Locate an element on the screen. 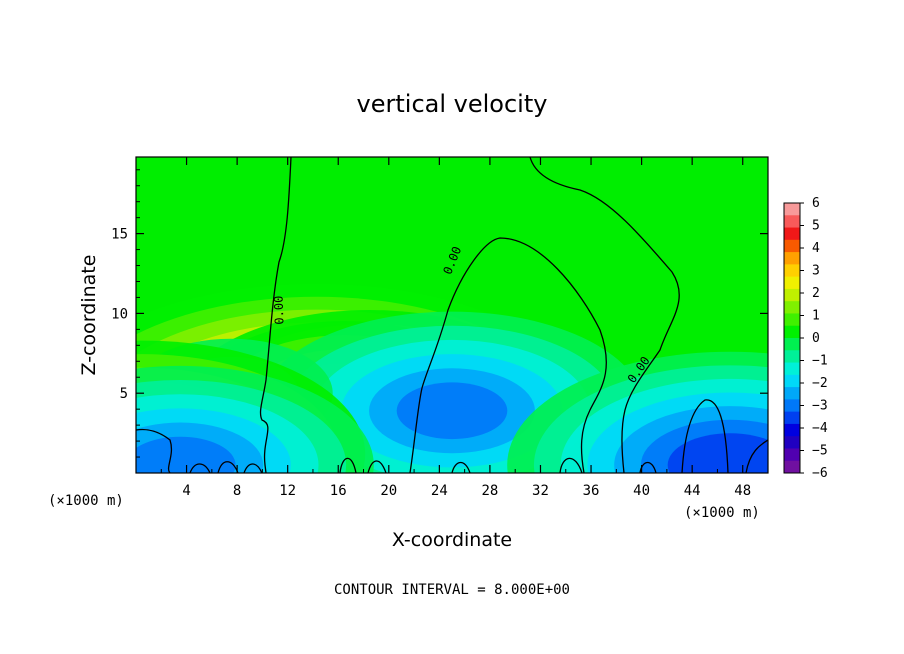 Image resolution: width=904 pixels, height=654 pixels. contour-interval: CONTOUR INTERVAL = 8.000E+00 is located at coordinates (452, 590).